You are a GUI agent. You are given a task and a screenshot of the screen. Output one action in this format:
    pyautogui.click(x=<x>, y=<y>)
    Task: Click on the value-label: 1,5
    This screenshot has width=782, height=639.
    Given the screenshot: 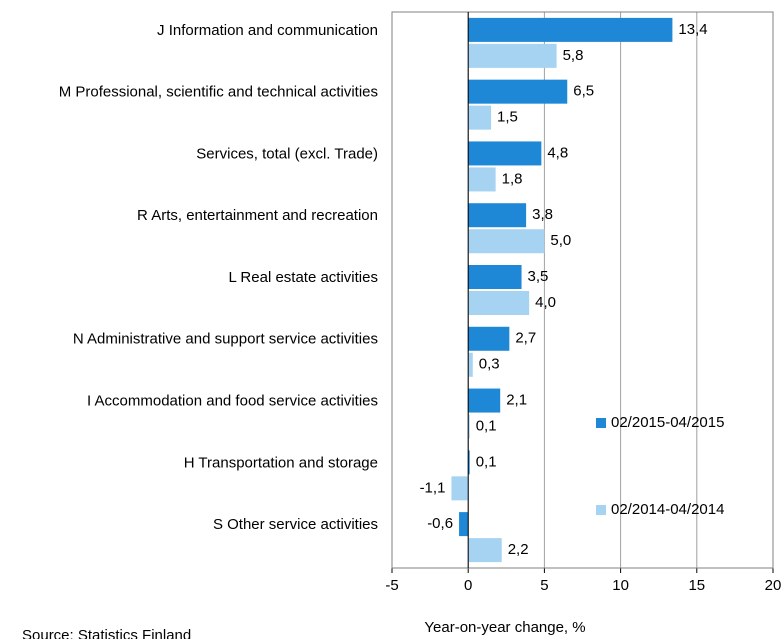 What is the action you would take?
    pyautogui.click(x=507, y=117)
    